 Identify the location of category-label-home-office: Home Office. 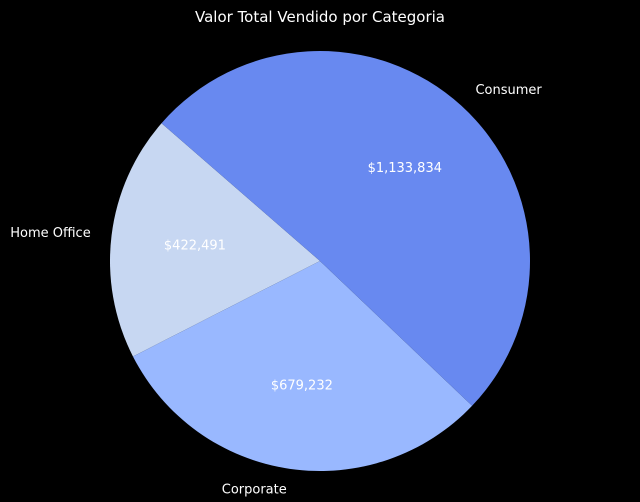
(50, 233).